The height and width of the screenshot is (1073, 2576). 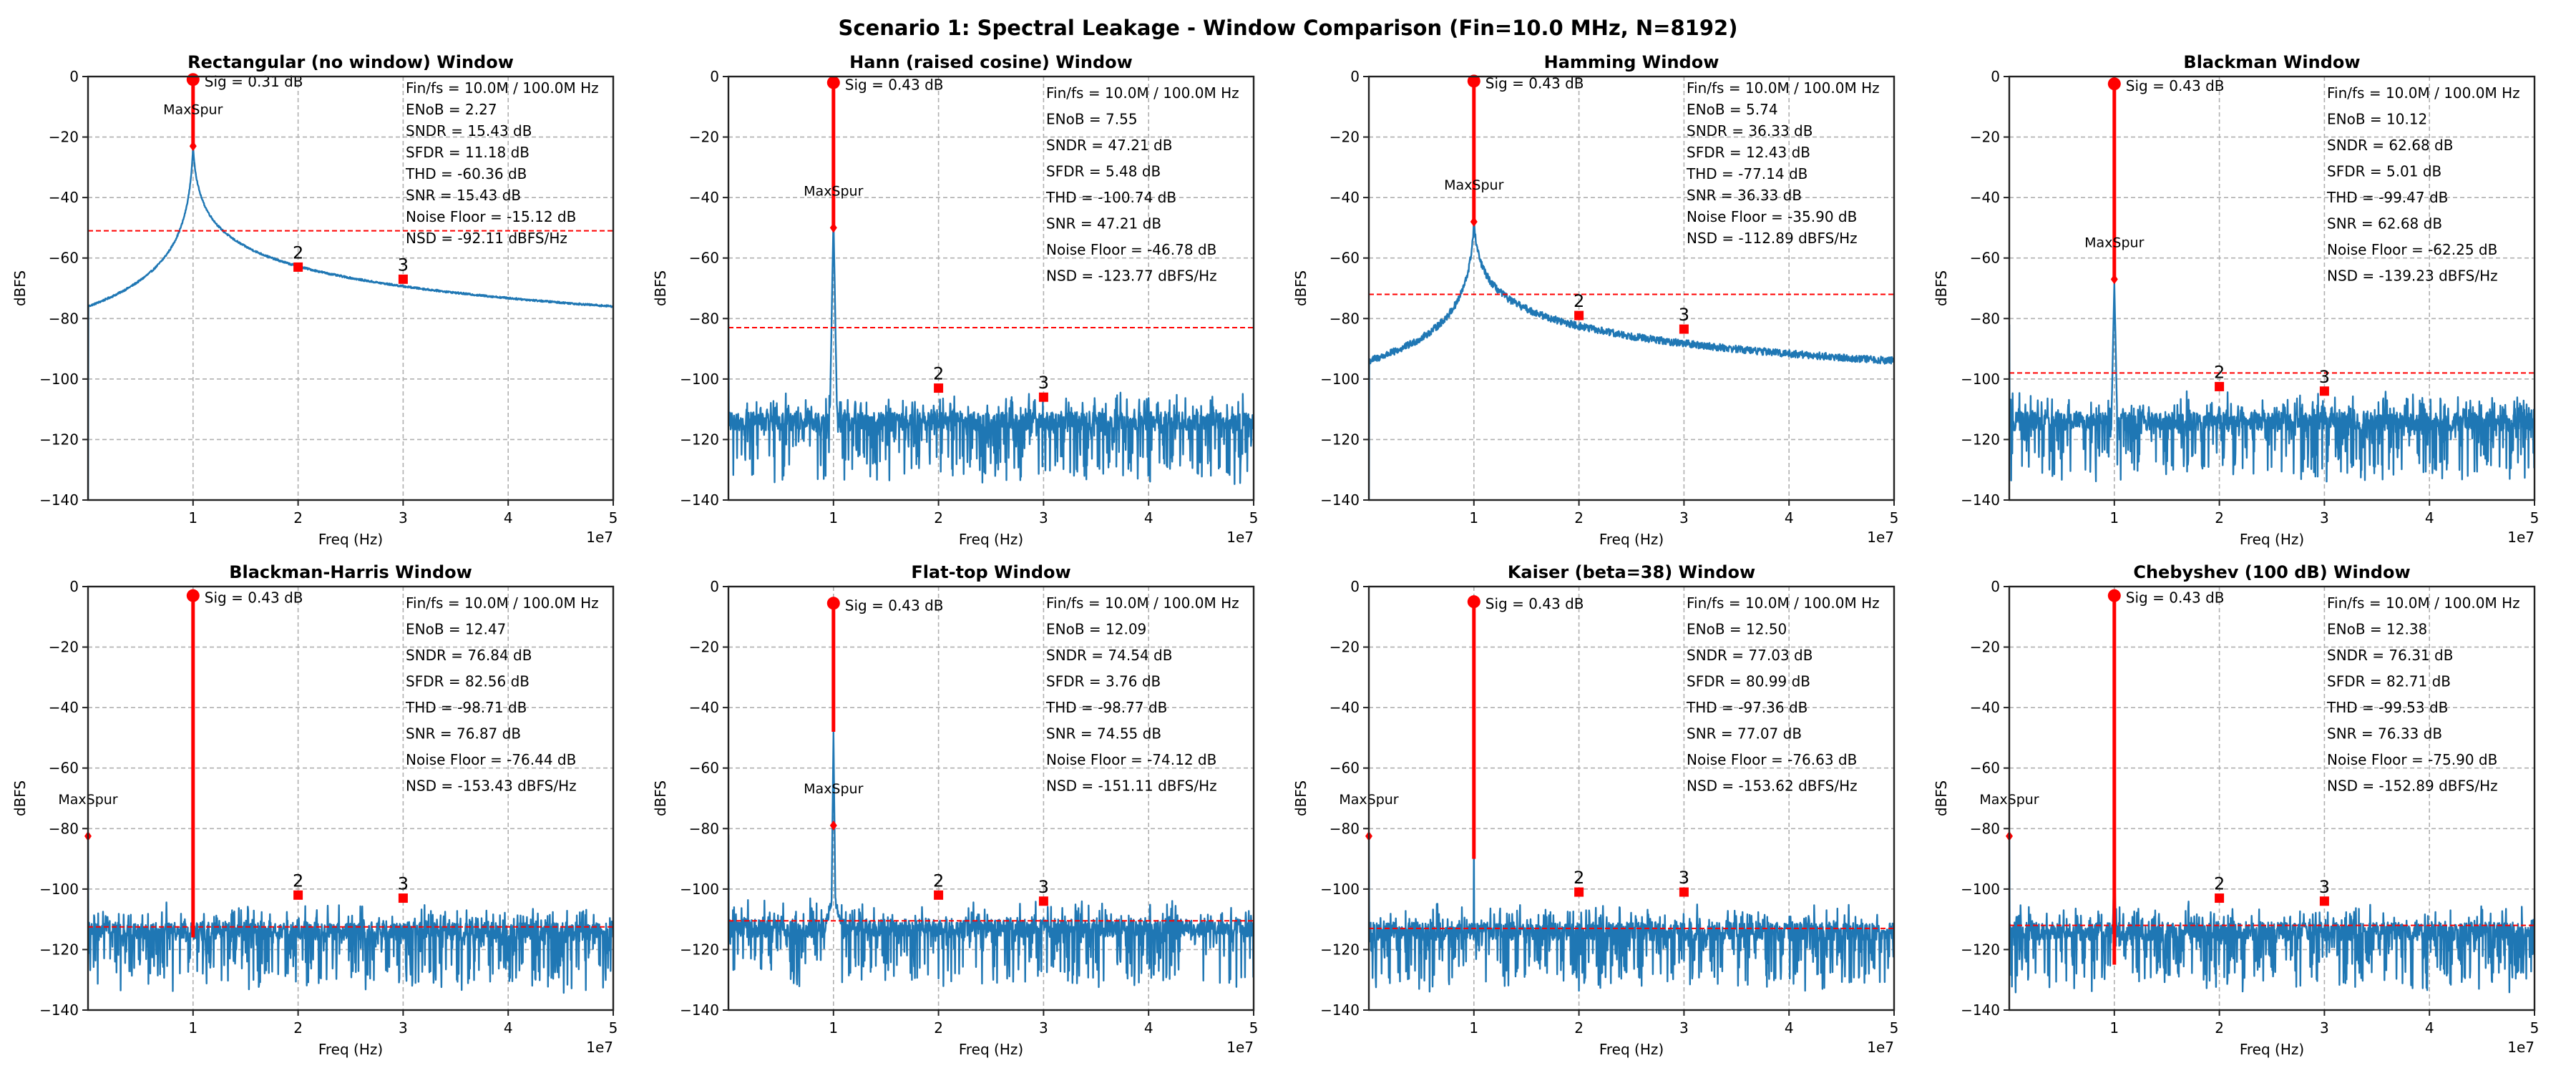 I want to click on metric-text: NSD = -123.77 dBFS/Hz, so click(x=1131, y=276).